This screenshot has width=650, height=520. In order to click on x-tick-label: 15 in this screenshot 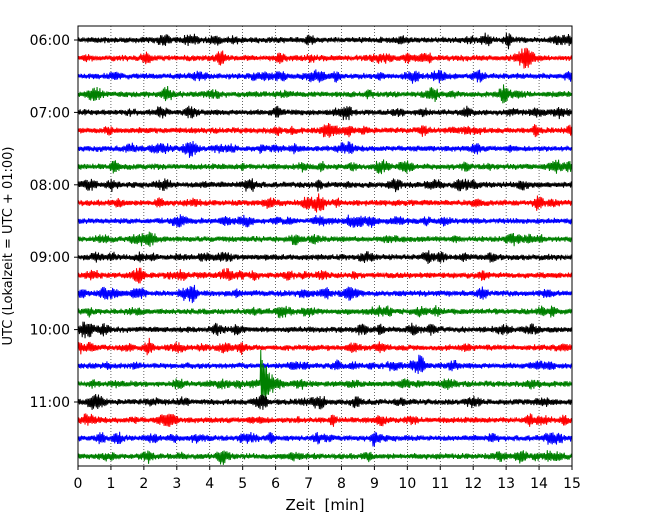, I will do `click(572, 484)`.